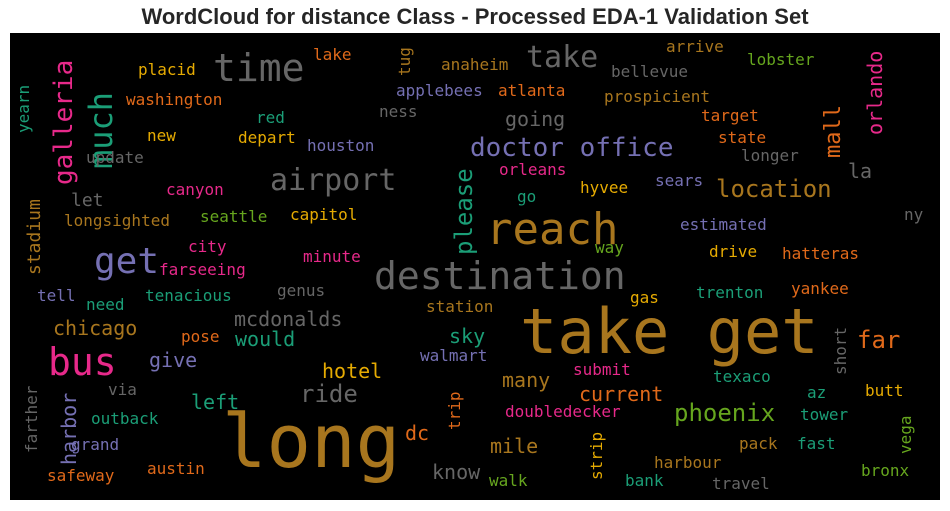 Image resolution: width=950 pixels, height=511 pixels. Describe the element at coordinates (188, 295) in the screenshot. I see `word-tenacious: tenacious` at that location.